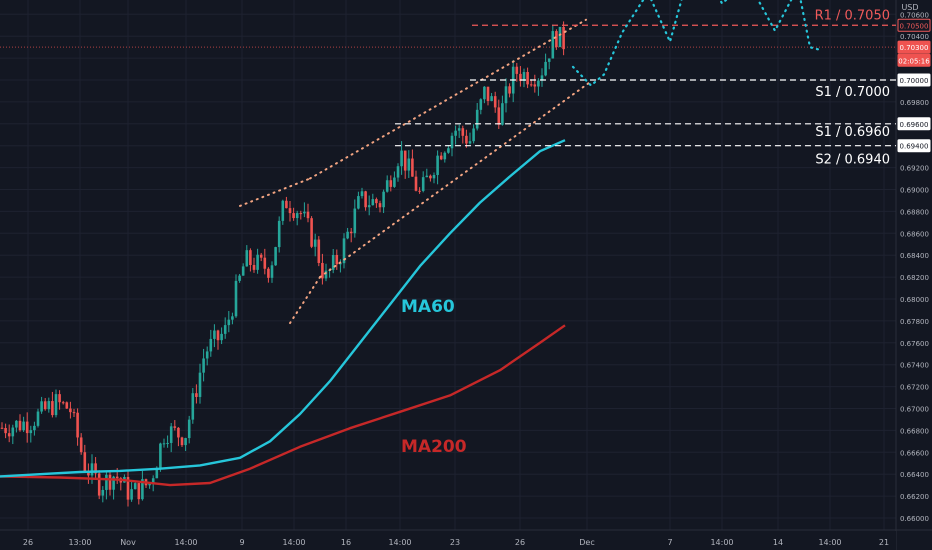  What do you see at coordinates (914, 103) in the screenshot?
I see `price-tick-label: 0.69800` at bounding box center [914, 103].